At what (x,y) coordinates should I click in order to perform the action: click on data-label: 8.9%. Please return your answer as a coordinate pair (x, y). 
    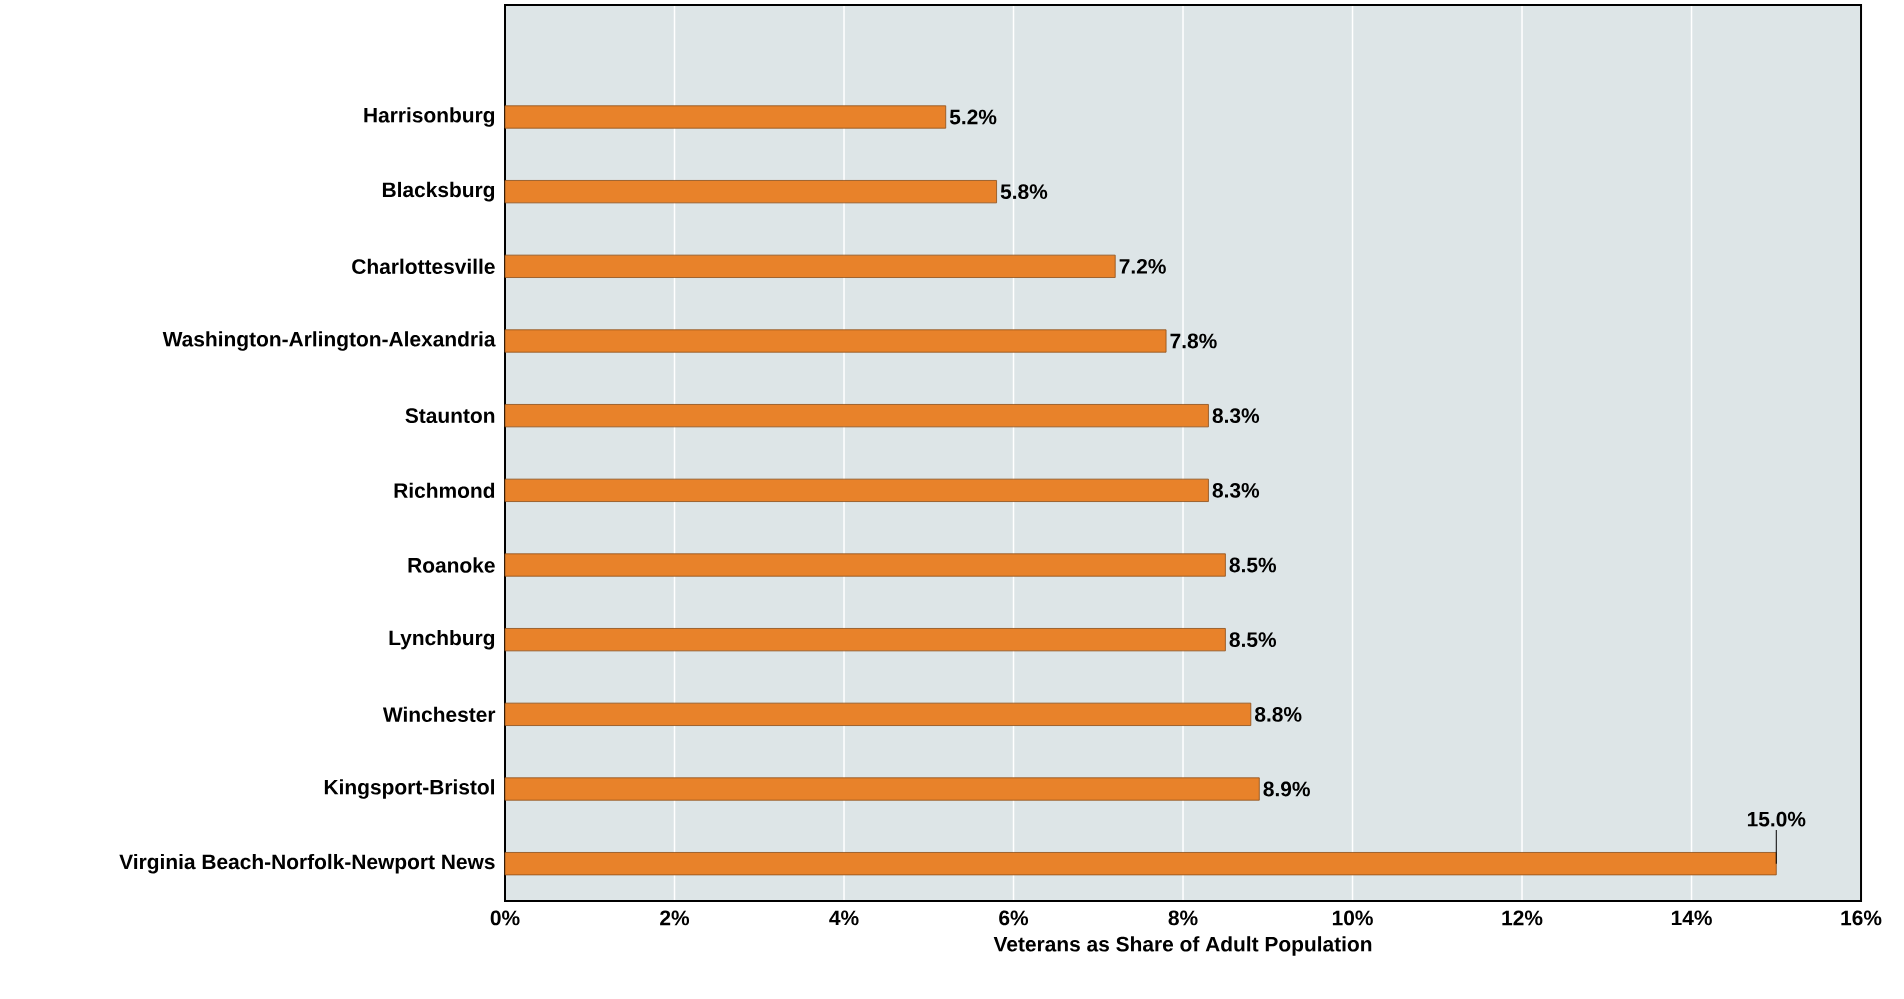
    Looking at the image, I should click on (1286, 789).